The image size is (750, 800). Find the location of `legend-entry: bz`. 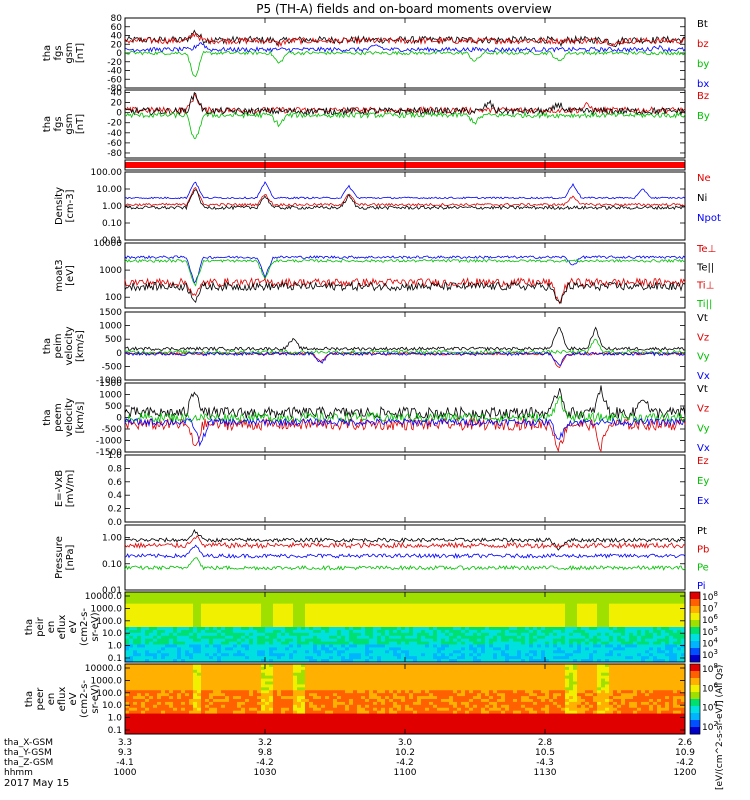

legend-entry: bz is located at coordinates (703, 44).